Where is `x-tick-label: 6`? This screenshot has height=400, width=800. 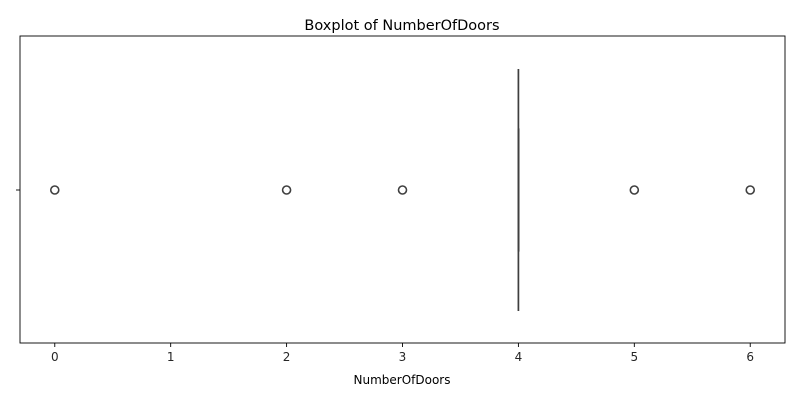 x-tick-label: 6 is located at coordinates (750, 357).